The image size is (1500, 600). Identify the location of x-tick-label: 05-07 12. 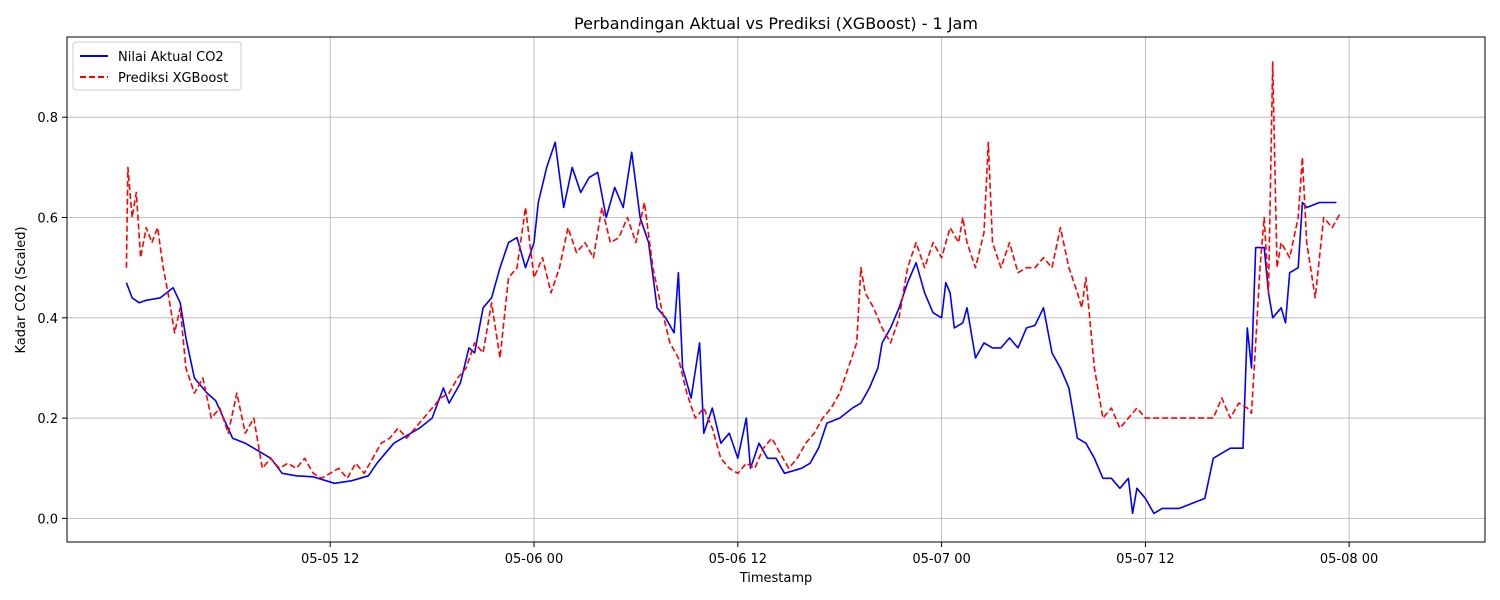
(1145, 559).